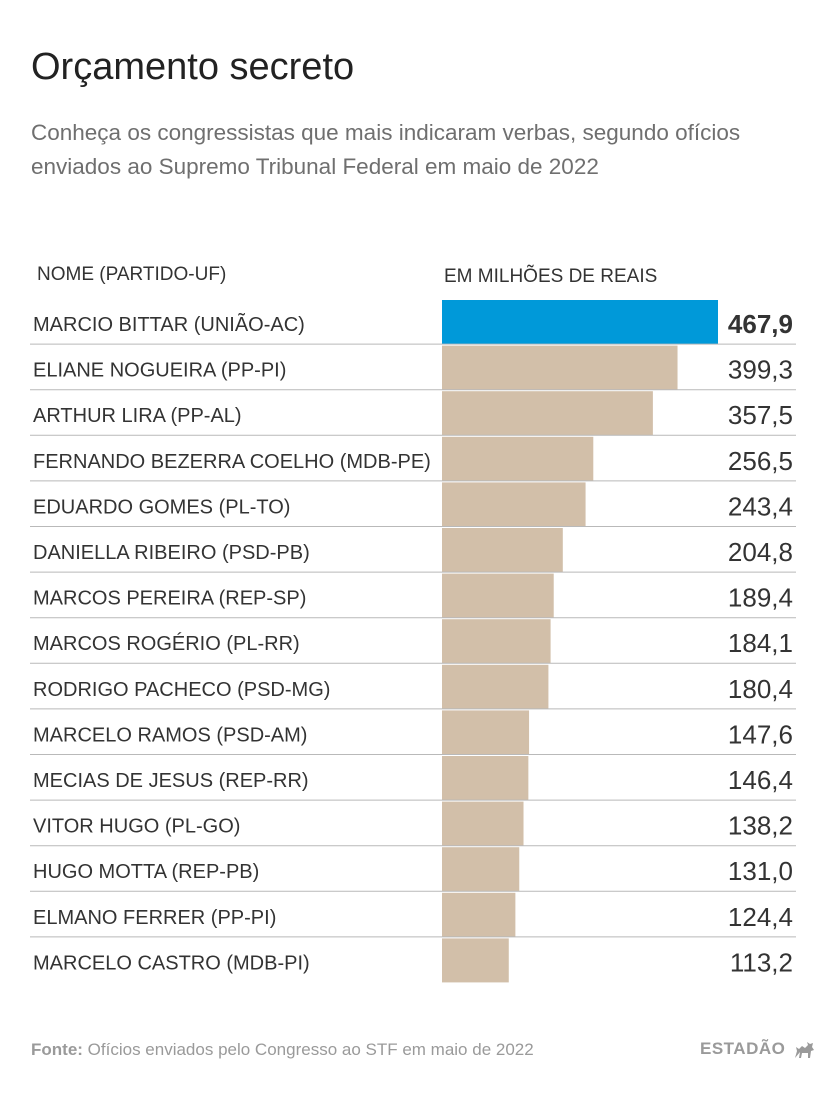 This screenshot has height=1096, width=828. What do you see at coordinates (171, 553) in the screenshot?
I see `category-label: DANIELLA RIBEIRO (PSD-PB)` at bounding box center [171, 553].